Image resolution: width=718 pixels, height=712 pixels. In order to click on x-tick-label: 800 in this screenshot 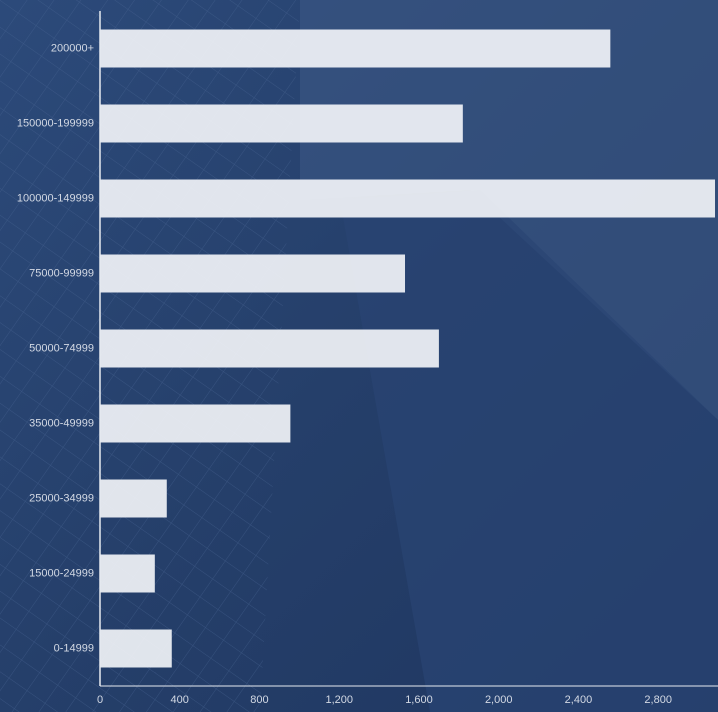, I will do `click(259, 700)`.